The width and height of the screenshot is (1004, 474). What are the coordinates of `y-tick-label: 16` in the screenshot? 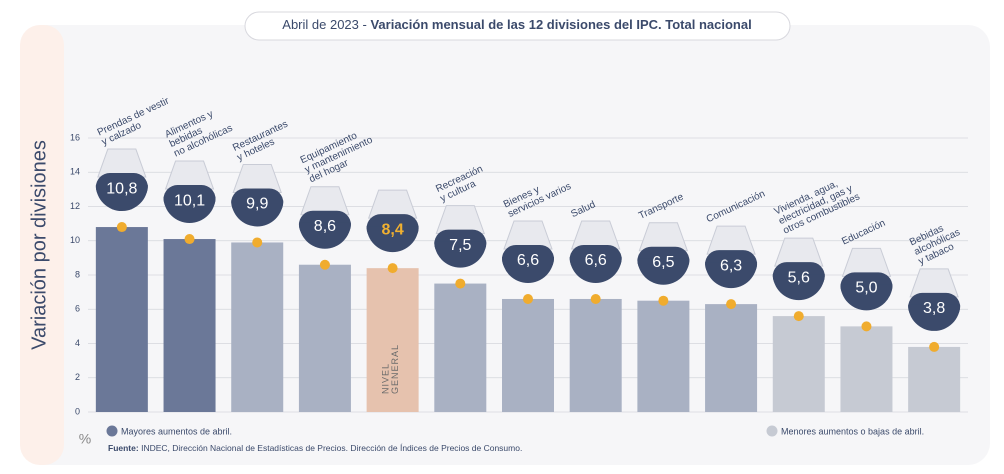 It's located at (75, 137).